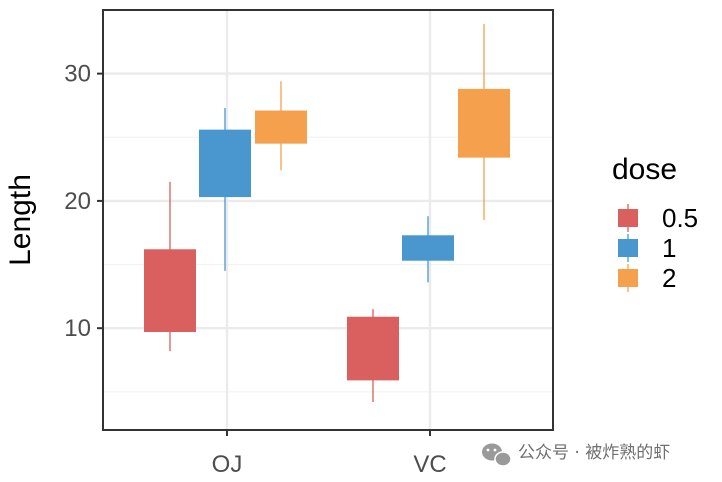 The width and height of the screenshot is (722, 482). I want to click on legend-title: dose, so click(644, 169).